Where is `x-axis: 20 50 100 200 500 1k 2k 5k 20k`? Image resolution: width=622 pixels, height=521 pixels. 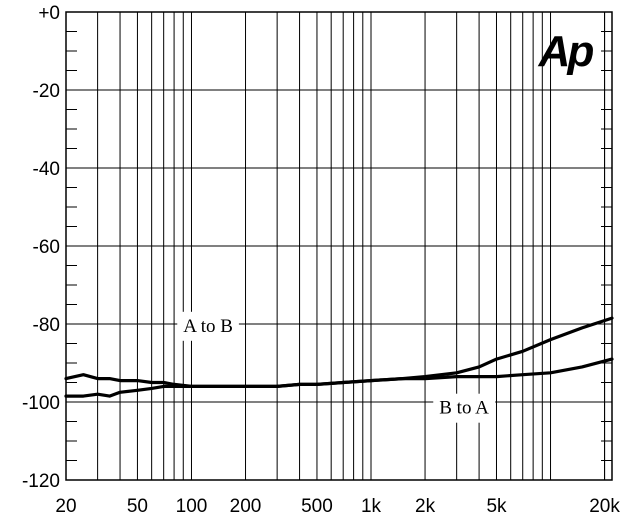
x-axis: 20 50 100 200 500 1k 2k 5k 20k is located at coordinates (337, 506).